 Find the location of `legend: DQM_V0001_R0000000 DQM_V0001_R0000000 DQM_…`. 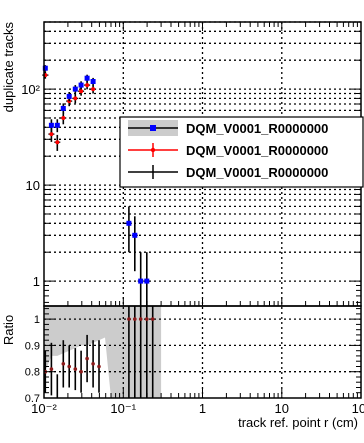

legend: DQM_V0001_R0000000 DQM_V0001_R0000000 DQM_… is located at coordinates (241, 152).